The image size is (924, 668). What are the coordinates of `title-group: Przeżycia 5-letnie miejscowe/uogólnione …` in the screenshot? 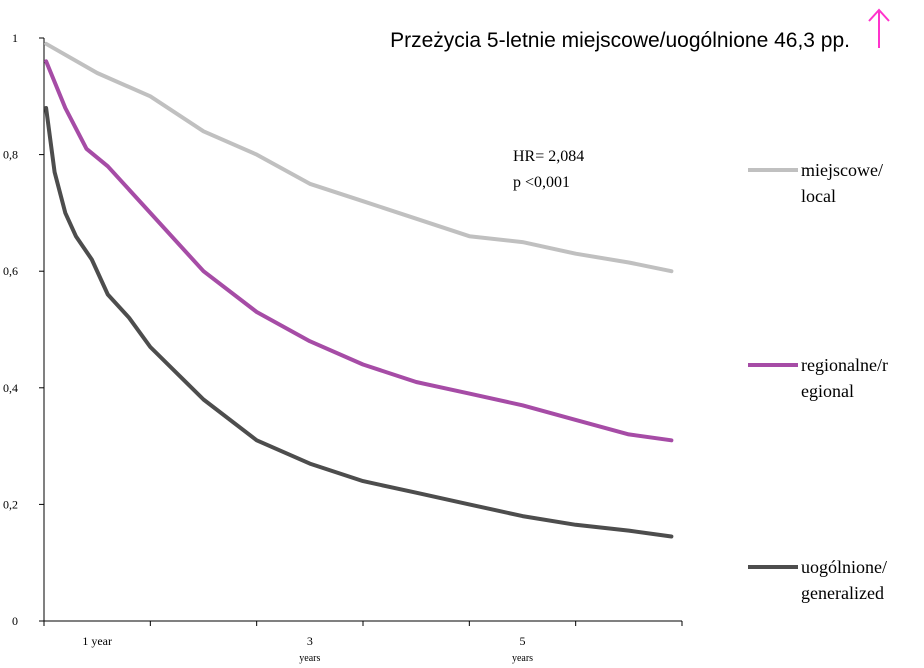 It's located at (640, 30).